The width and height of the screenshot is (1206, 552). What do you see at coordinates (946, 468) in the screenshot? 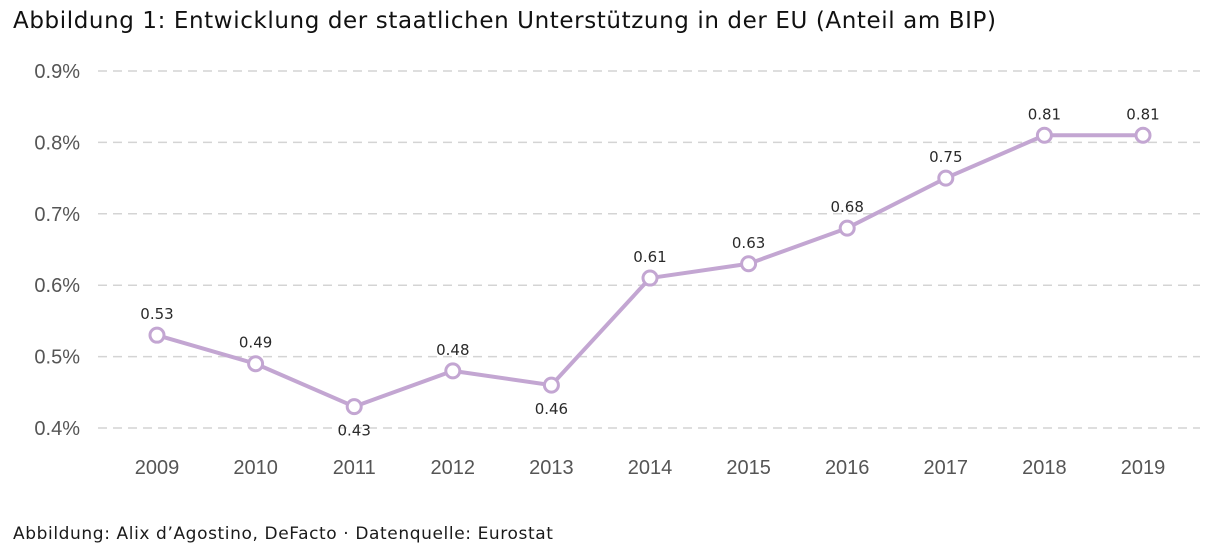
I see `x-tick-label: 2017` at bounding box center [946, 468].